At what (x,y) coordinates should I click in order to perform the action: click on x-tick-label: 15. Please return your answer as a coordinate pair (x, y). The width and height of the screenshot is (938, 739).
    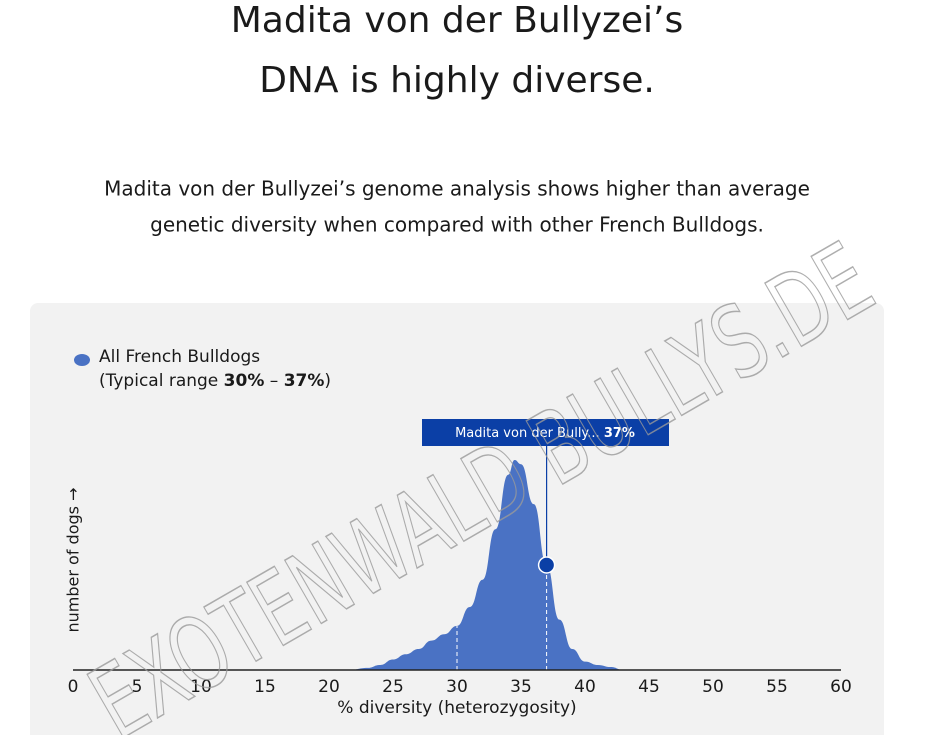
    Looking at the image, I should click on (265, 687).